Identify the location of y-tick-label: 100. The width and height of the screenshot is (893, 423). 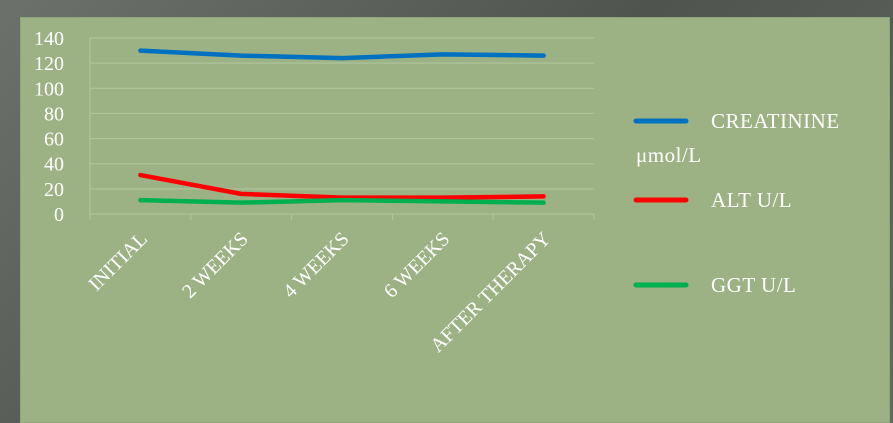
(49, 89).